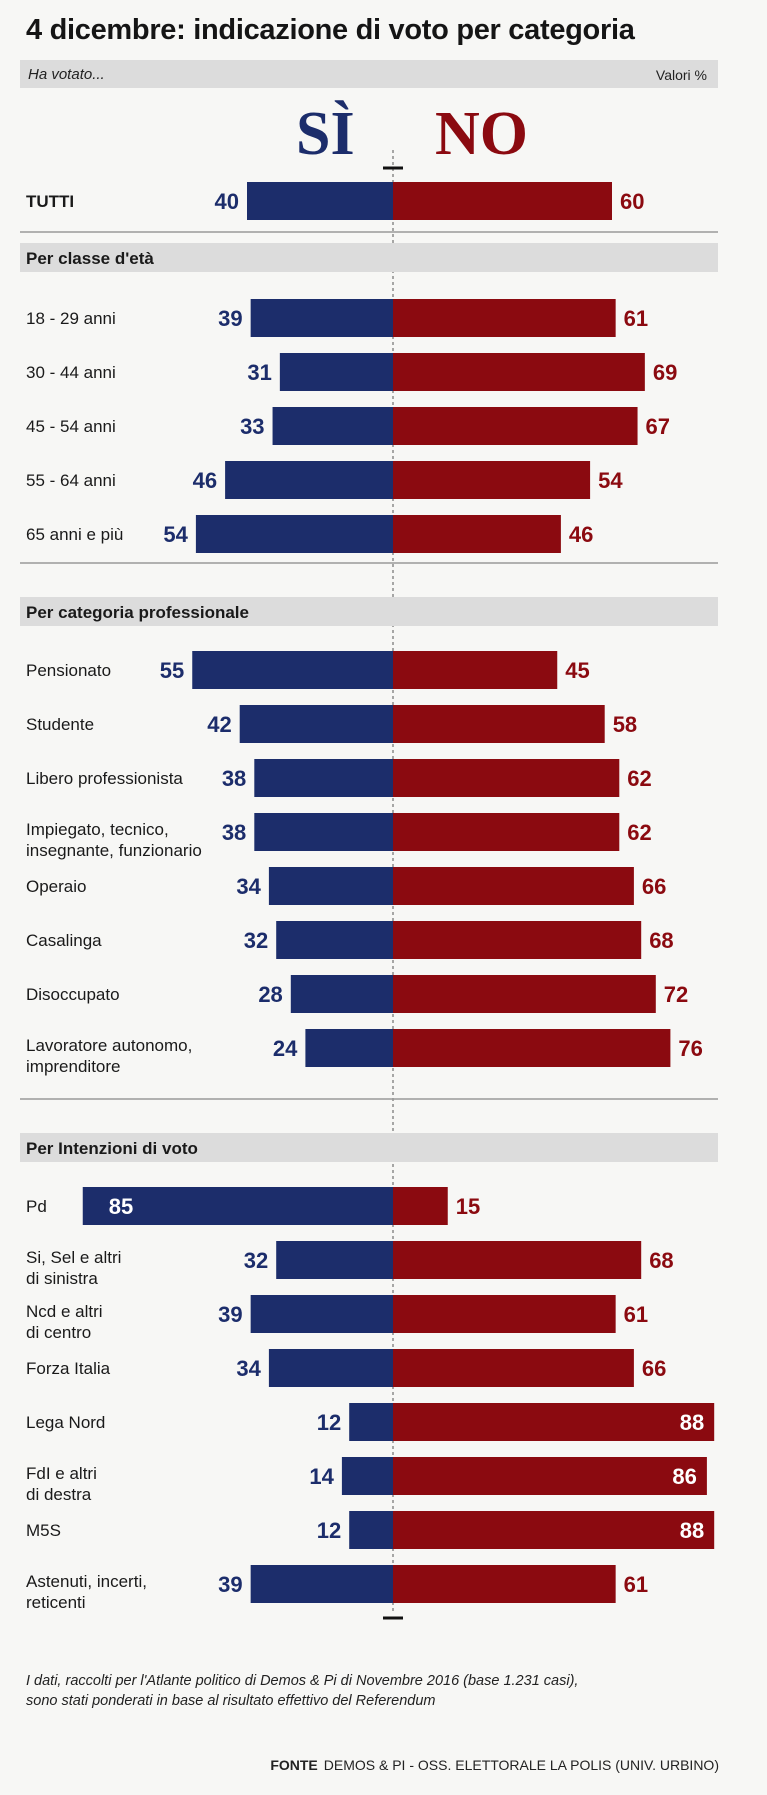 The width and height of the screenshot is (767, 1795). What do you see at coordinates (36, 1206) in the screenshot?
I see `category-label: Pd` at bounding box center [36, 1206].